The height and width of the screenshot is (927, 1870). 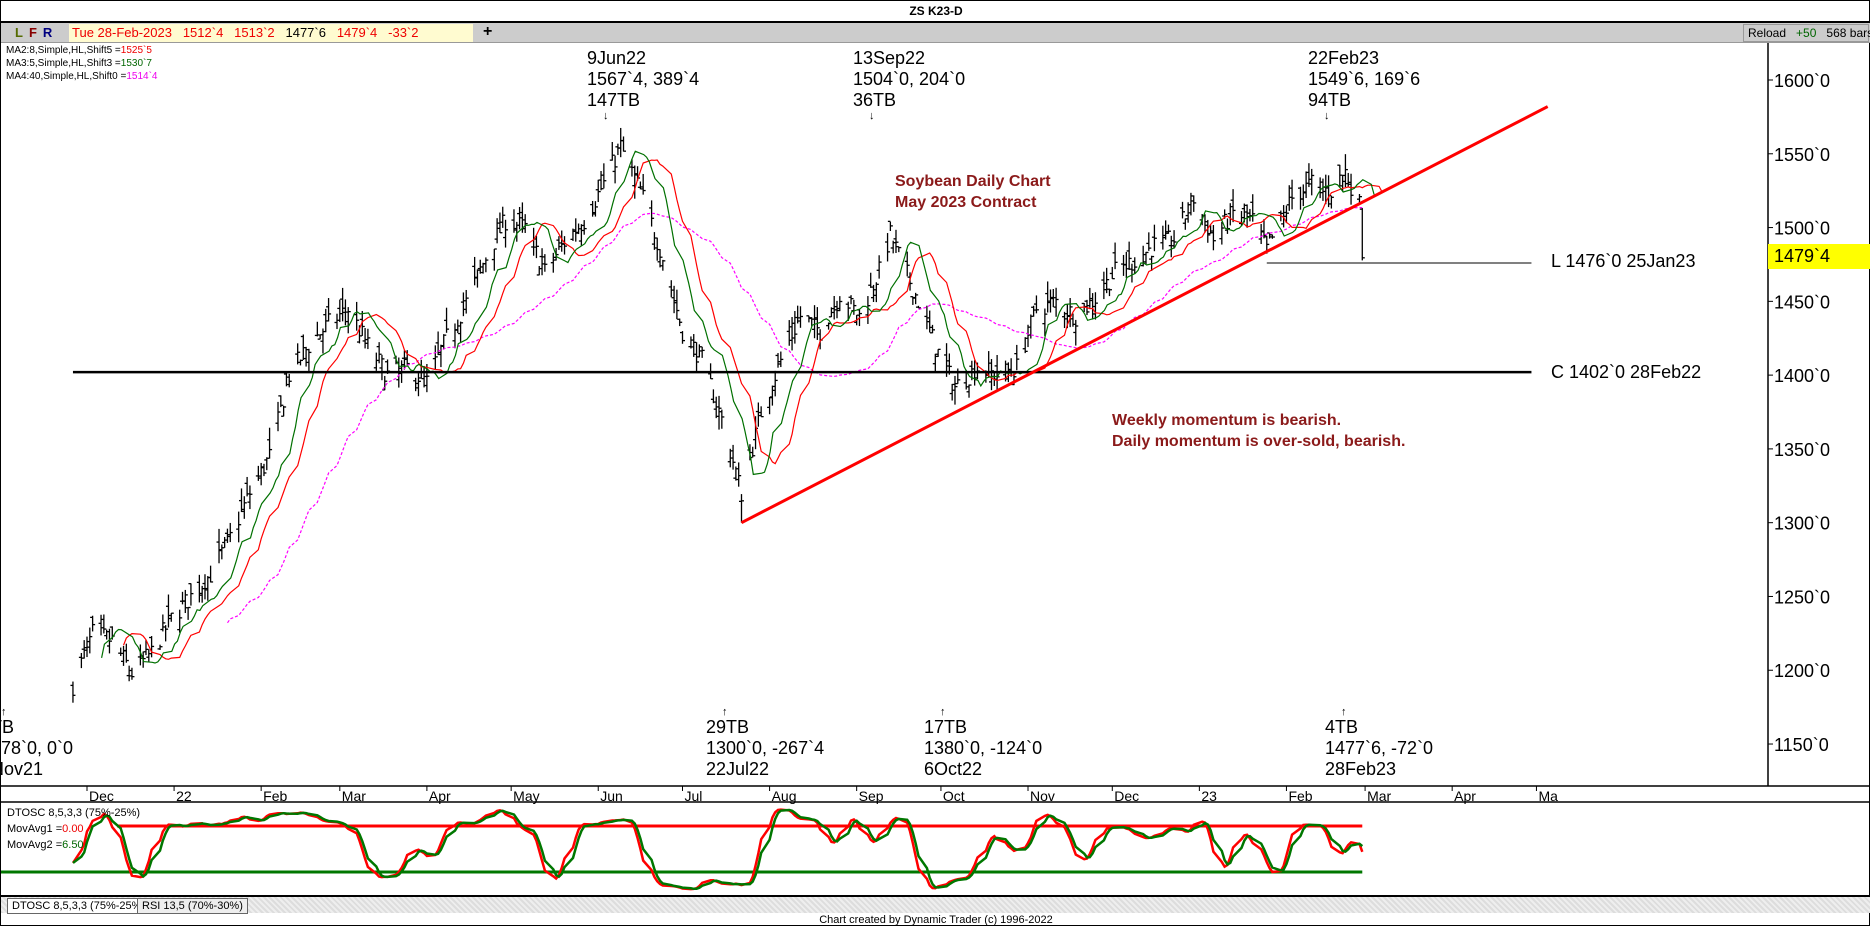 I want to click on quote-low: 1477`6, so click(x=305, y=32).